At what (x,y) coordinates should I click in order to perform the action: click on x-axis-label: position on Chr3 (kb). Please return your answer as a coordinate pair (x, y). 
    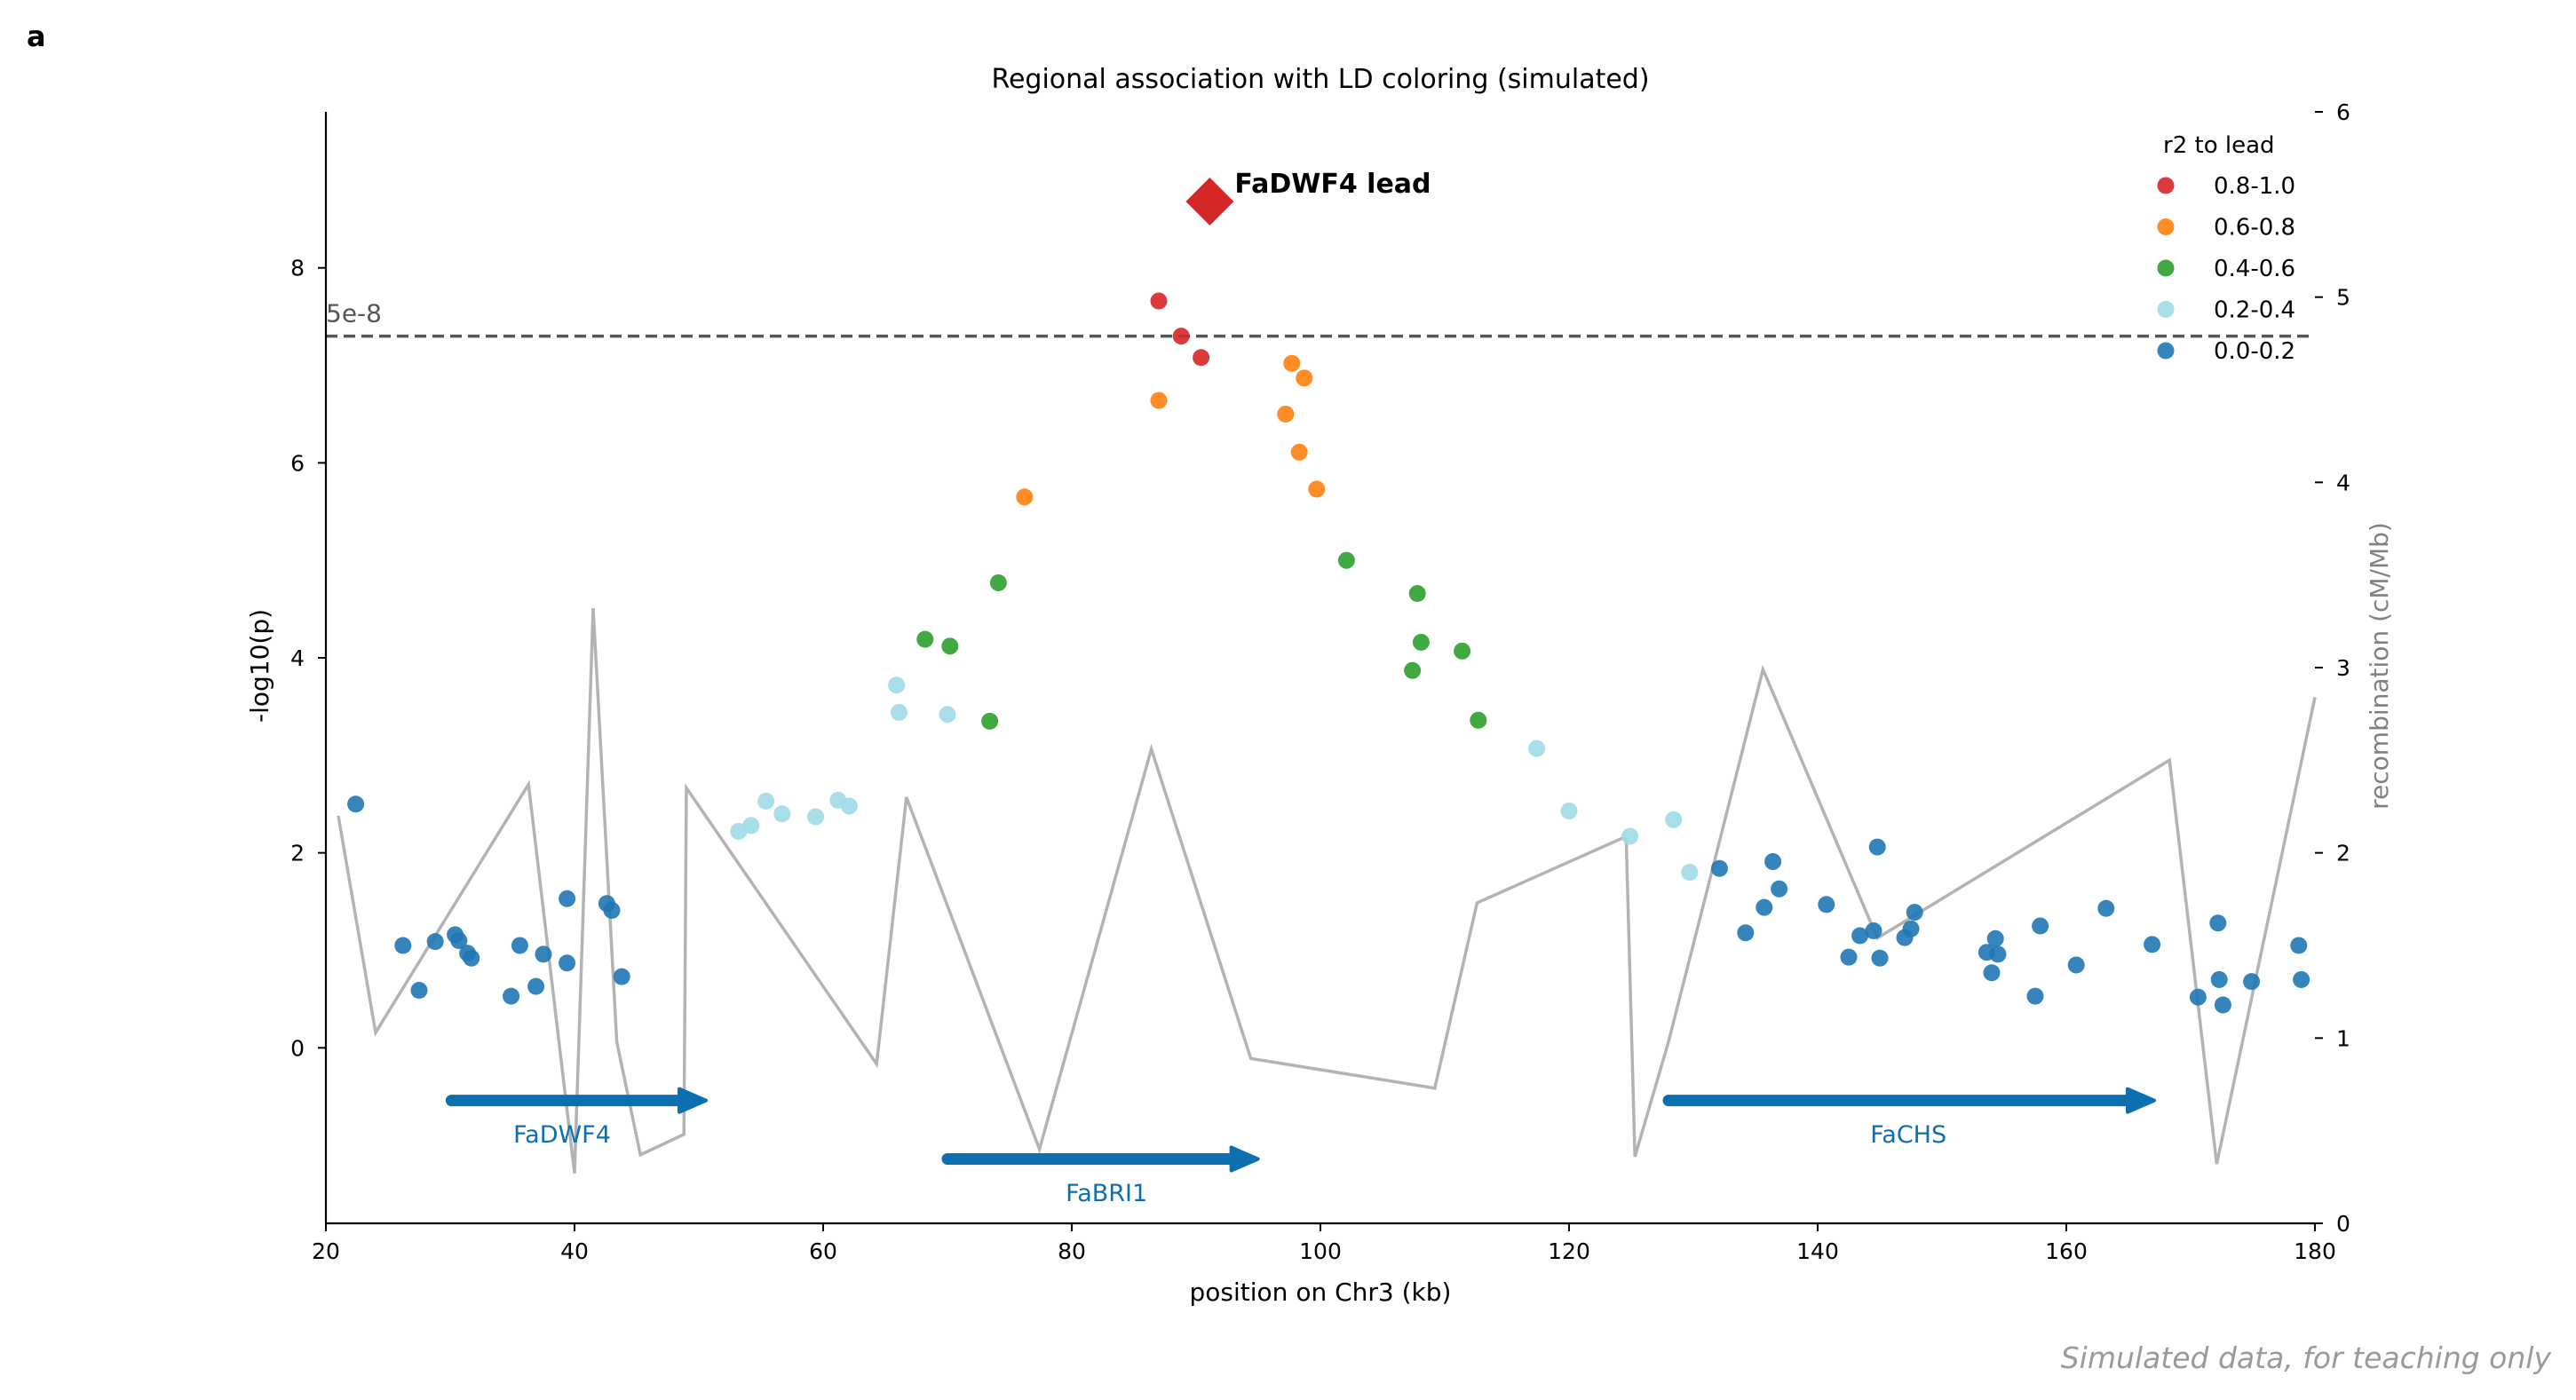
    Looking at the image, I should click on (1321, 1292).